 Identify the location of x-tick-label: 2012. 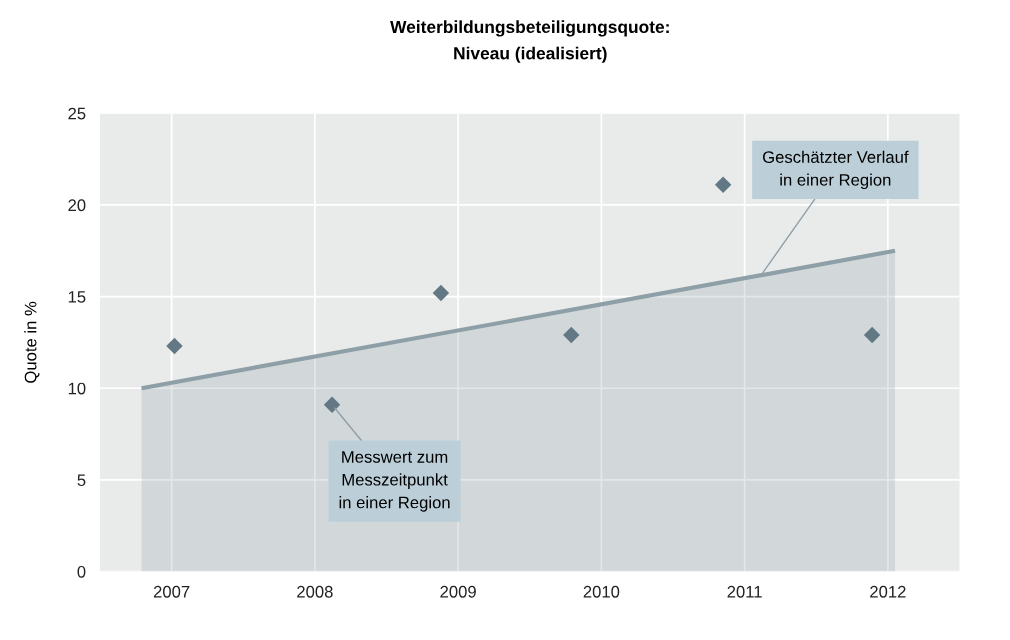
(888, 591).